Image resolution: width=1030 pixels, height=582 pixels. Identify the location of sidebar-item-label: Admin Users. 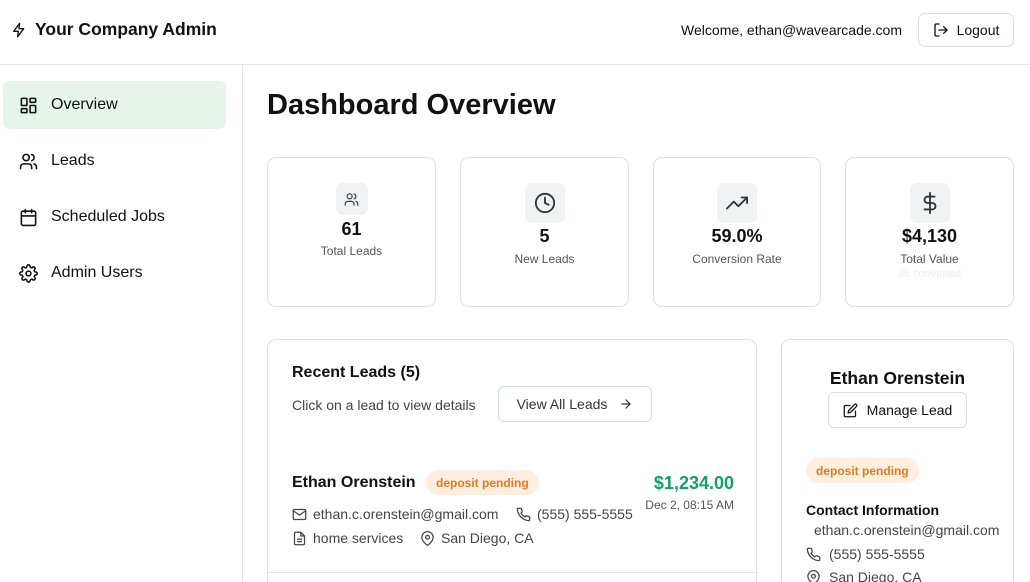
(97, 272).